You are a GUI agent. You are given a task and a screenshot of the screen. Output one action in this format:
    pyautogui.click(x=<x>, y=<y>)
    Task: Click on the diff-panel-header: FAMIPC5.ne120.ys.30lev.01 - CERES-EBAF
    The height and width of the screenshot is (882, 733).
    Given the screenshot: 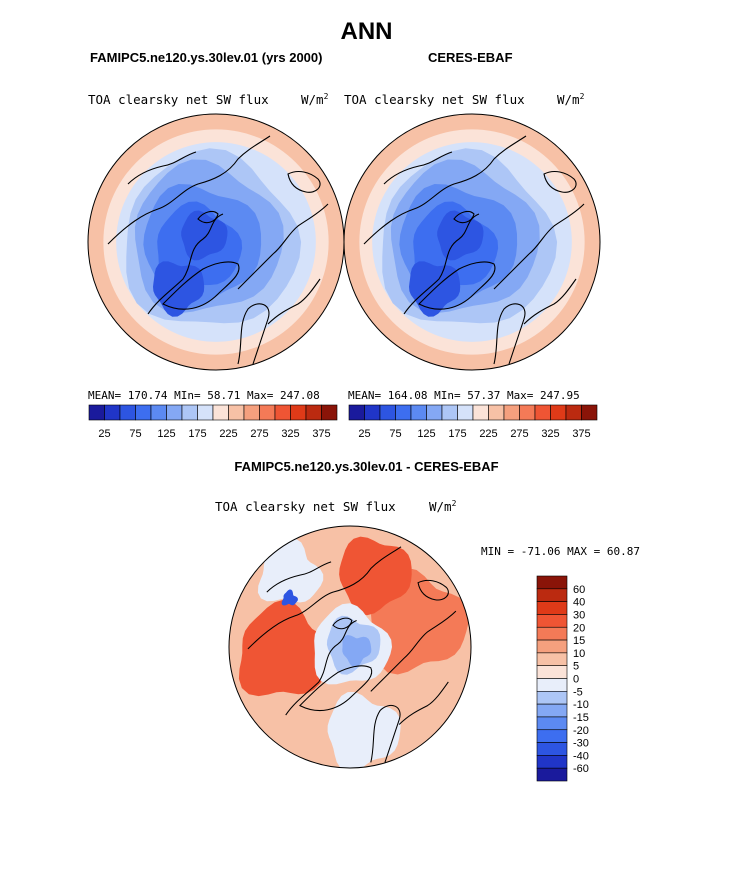 What is the action you would take?
    pyautogui.click(x=366, y=466)
    